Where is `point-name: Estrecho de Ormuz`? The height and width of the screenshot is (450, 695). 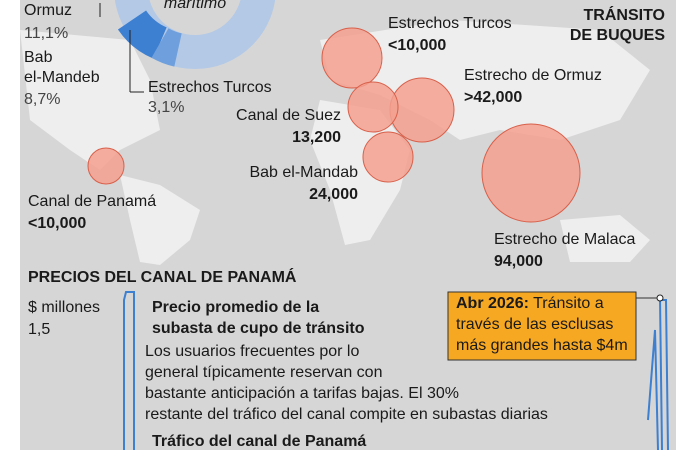 point-name: Estrecho de Ormuz is located at coordinates (533, 75).